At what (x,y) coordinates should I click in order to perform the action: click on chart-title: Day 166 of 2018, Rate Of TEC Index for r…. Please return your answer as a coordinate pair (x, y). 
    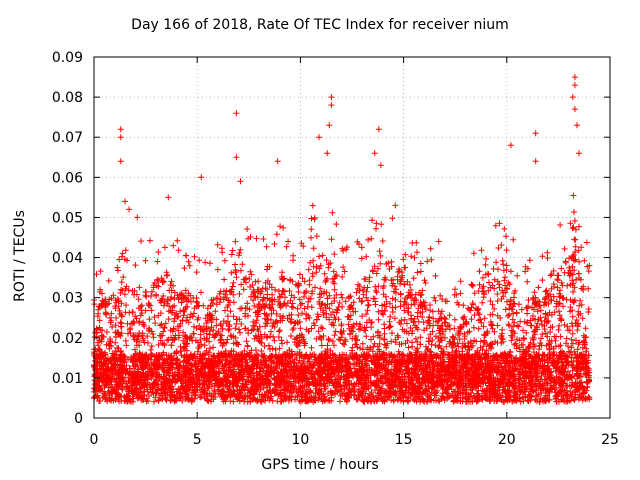
    Looking at the image, I should click on (320, 25).